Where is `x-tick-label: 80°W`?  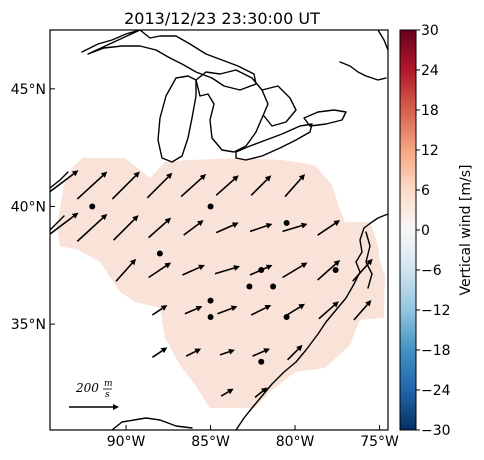 x-tick-label: 80°W is located at coordinates (295, 442).